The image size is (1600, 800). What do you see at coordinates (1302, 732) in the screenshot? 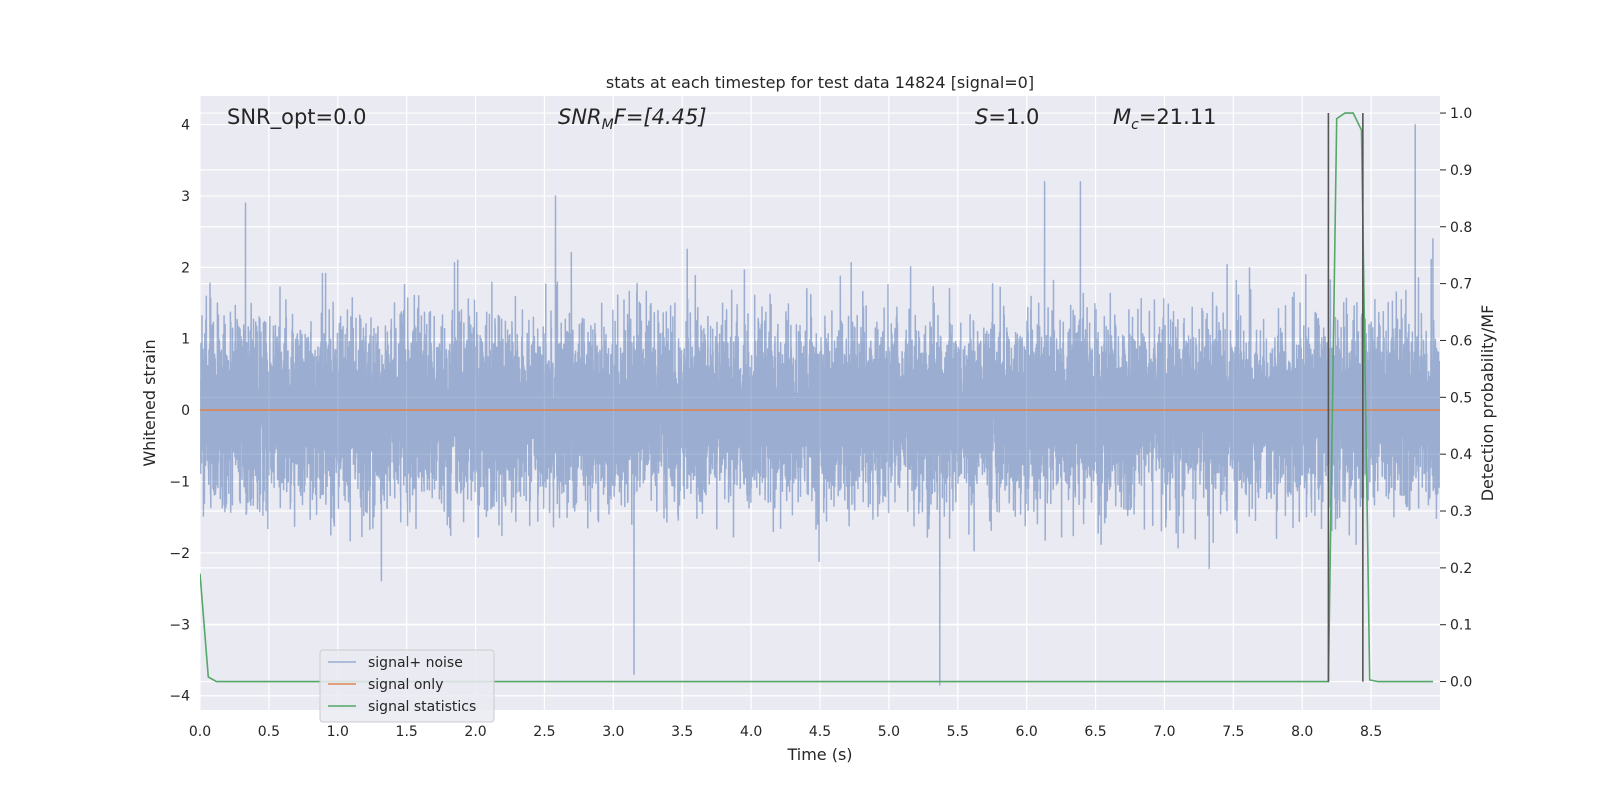
I see `x-tick-label-16: 8.0` at bounding box center [1302, 732].